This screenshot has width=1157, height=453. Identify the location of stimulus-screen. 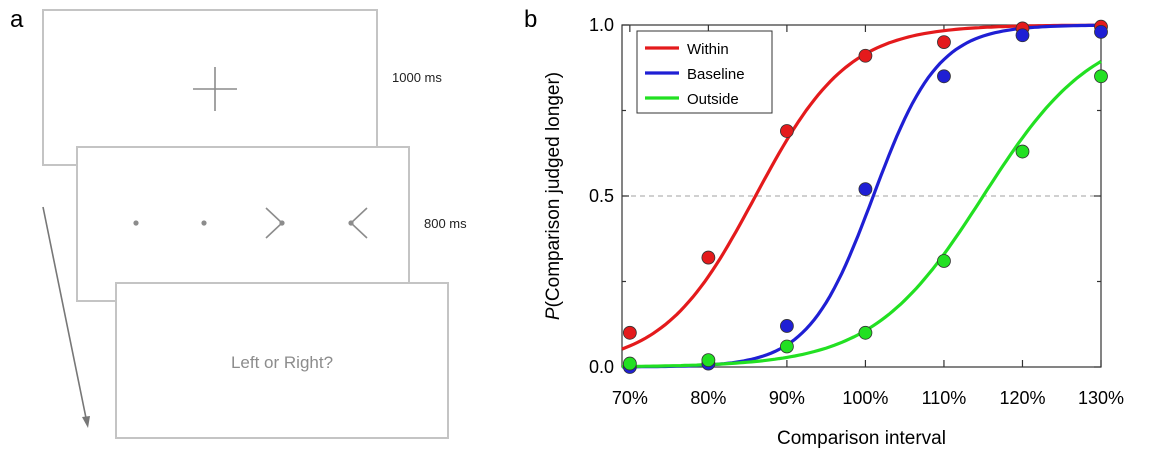
(243, 224).